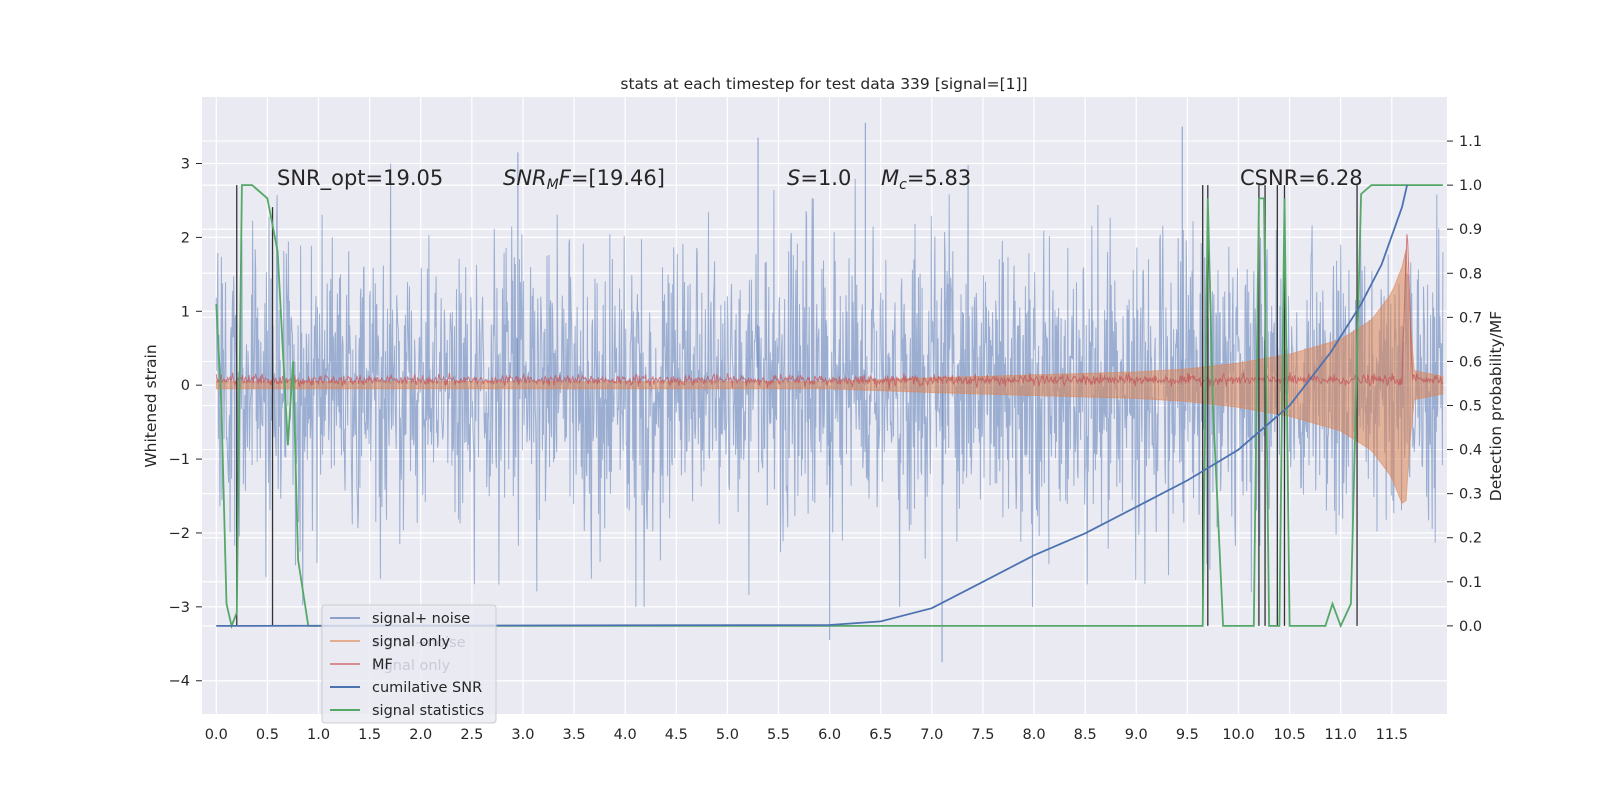 The height and width of the screenshot is (800, 1600). Describe the element at coordinates (471, 735) in the screenshot. I see `x-tick-label: 2.5` at that location.